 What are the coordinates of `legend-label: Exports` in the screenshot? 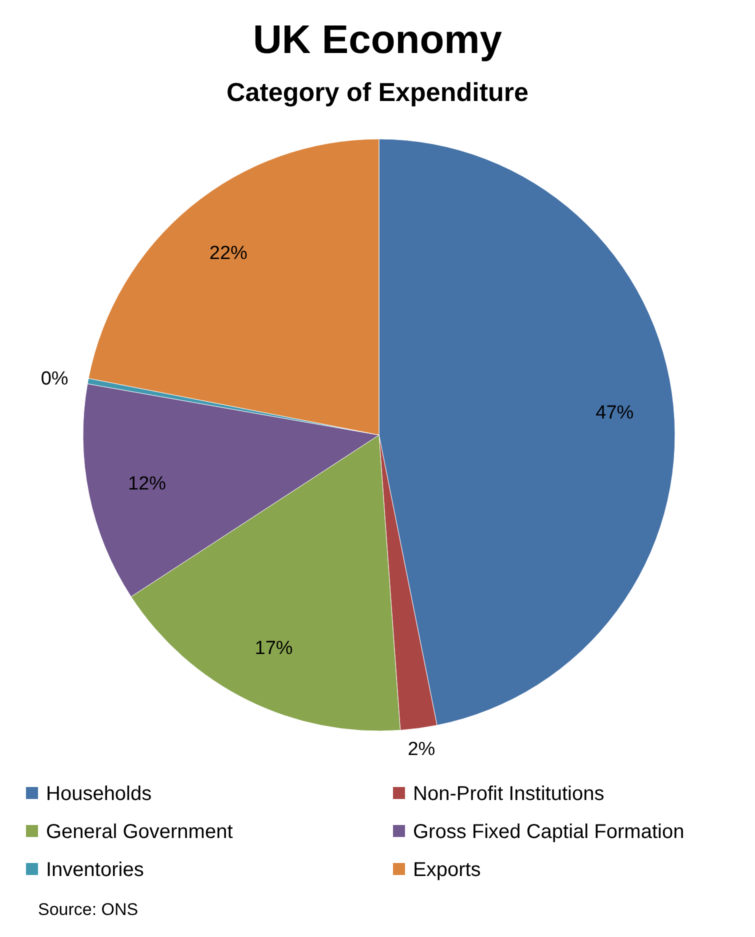 It's located at (447, 870).